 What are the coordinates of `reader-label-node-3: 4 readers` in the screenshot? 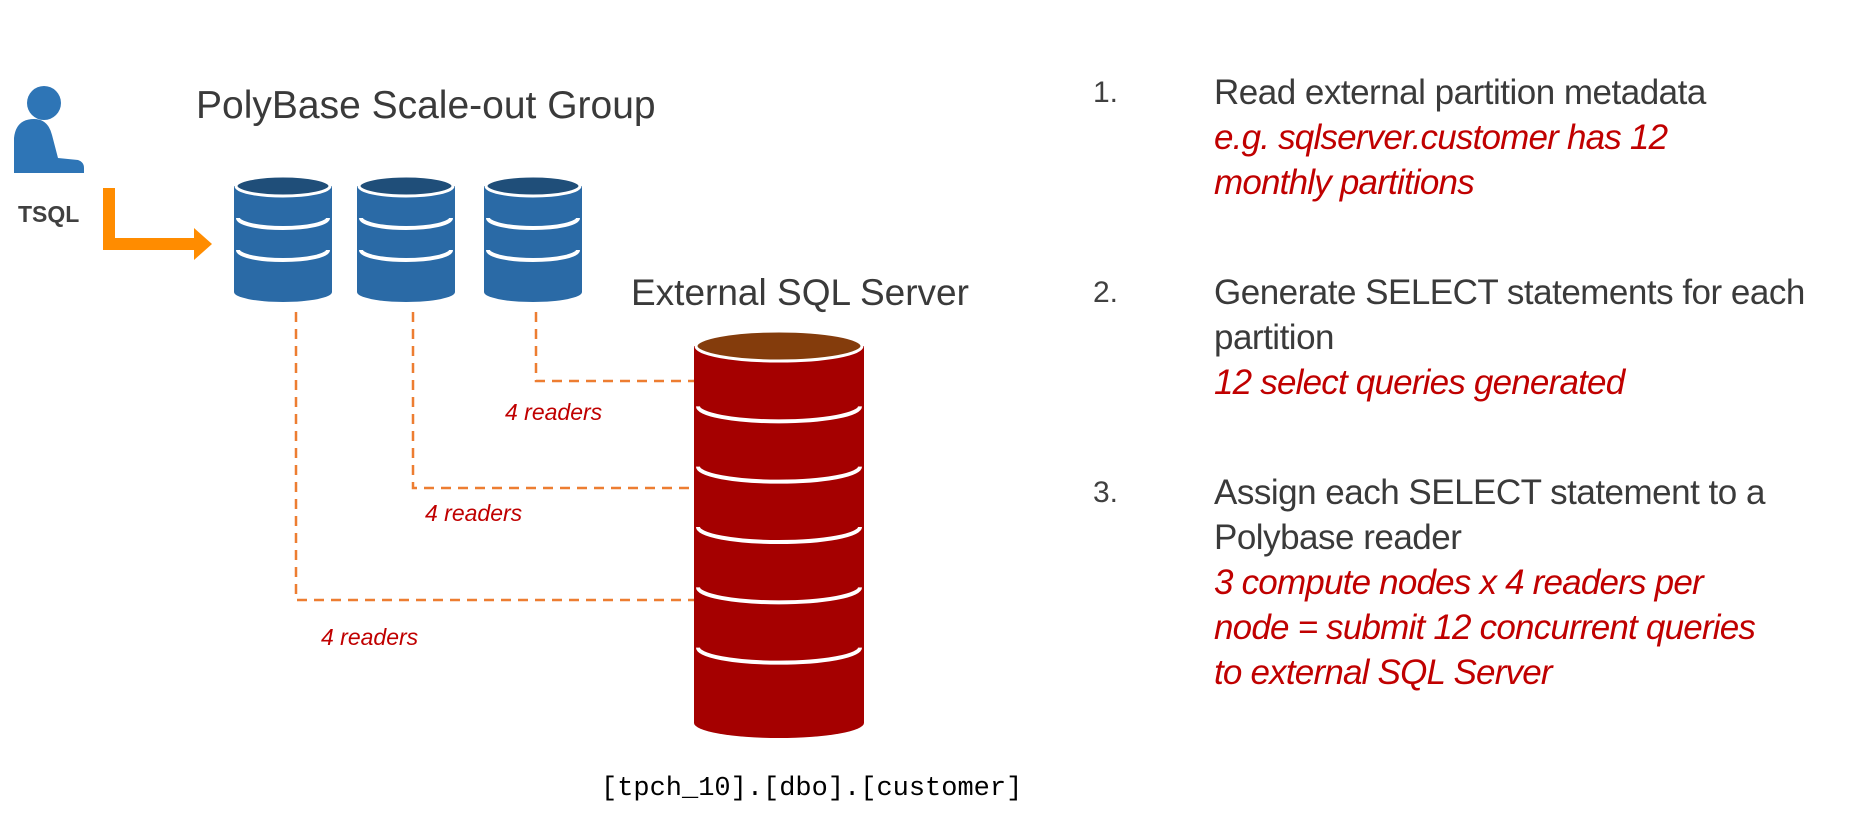 It's located at (554, 412).